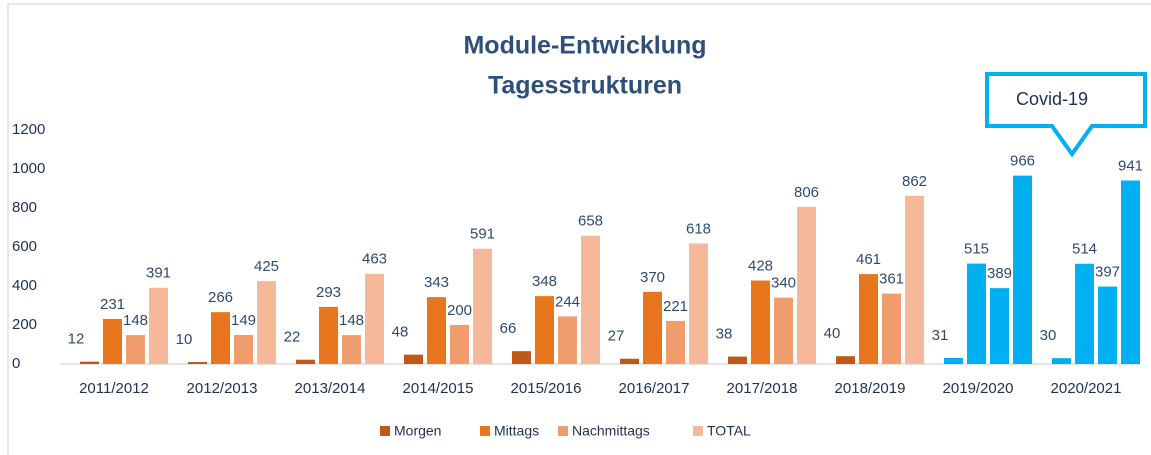  Describe the element at coordinates (400, 332) in the screenshot. I see `value-label: 48` at that location.